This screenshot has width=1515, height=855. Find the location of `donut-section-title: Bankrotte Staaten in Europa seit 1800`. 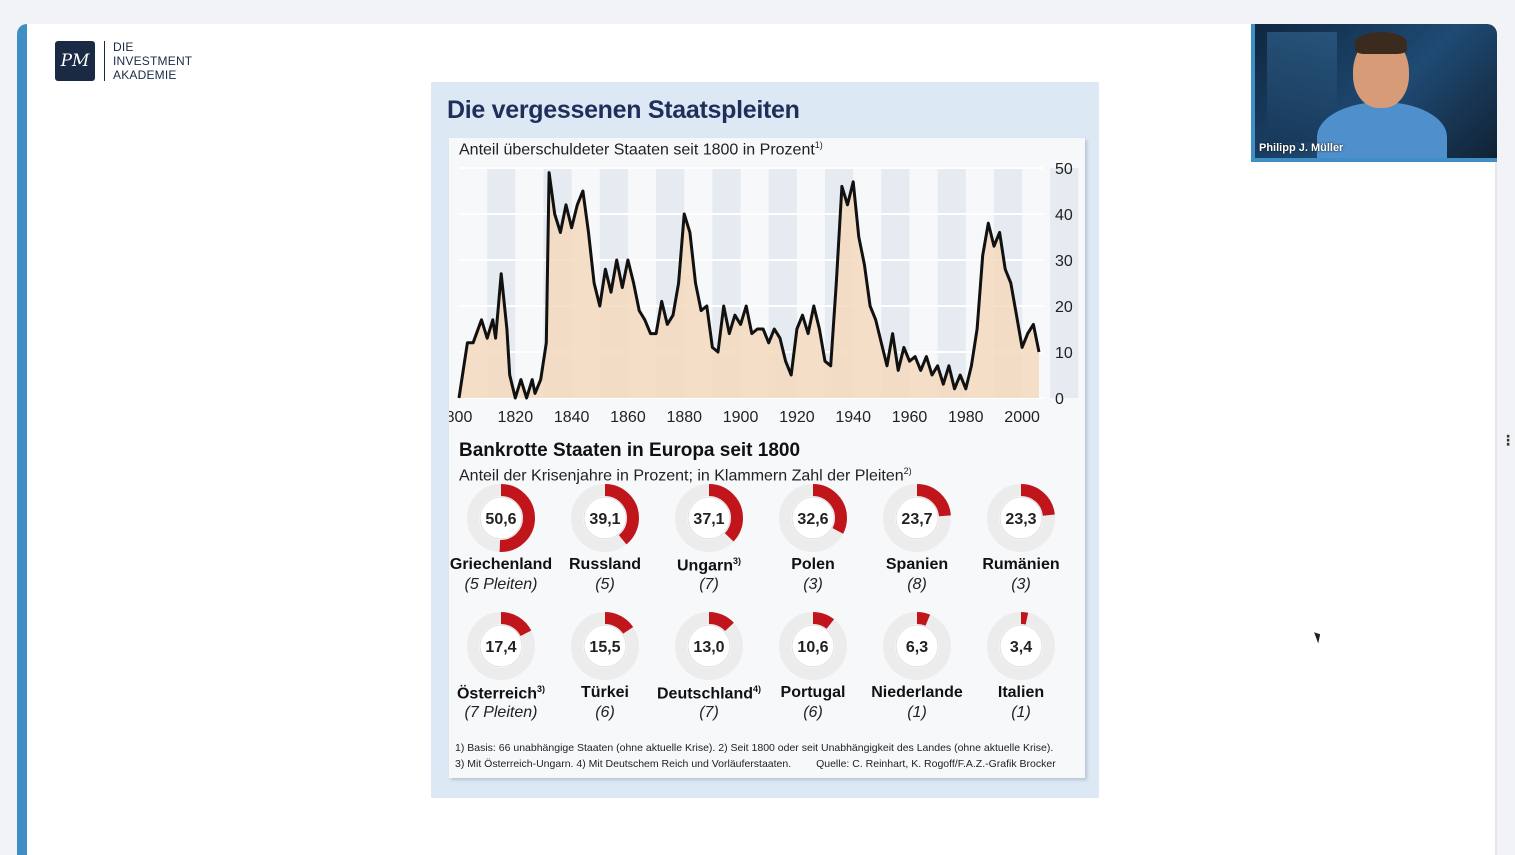

donut-section-title: Bankrotte Staaten in Europa seit 1800 is located at coordinates (630, 450).